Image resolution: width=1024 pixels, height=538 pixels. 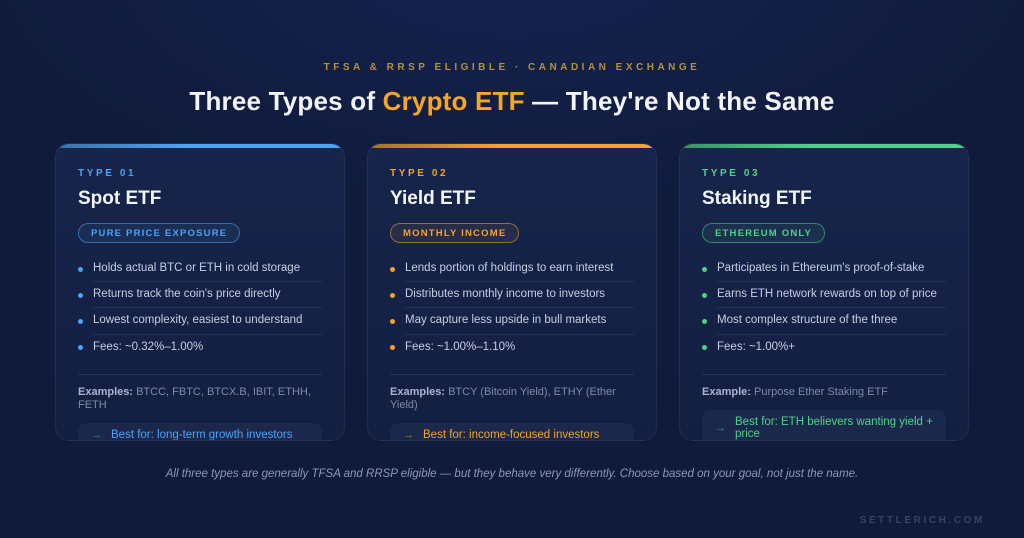 I want to click on card-badge: MONTHLY INCOME, so click(x=455, y=233).